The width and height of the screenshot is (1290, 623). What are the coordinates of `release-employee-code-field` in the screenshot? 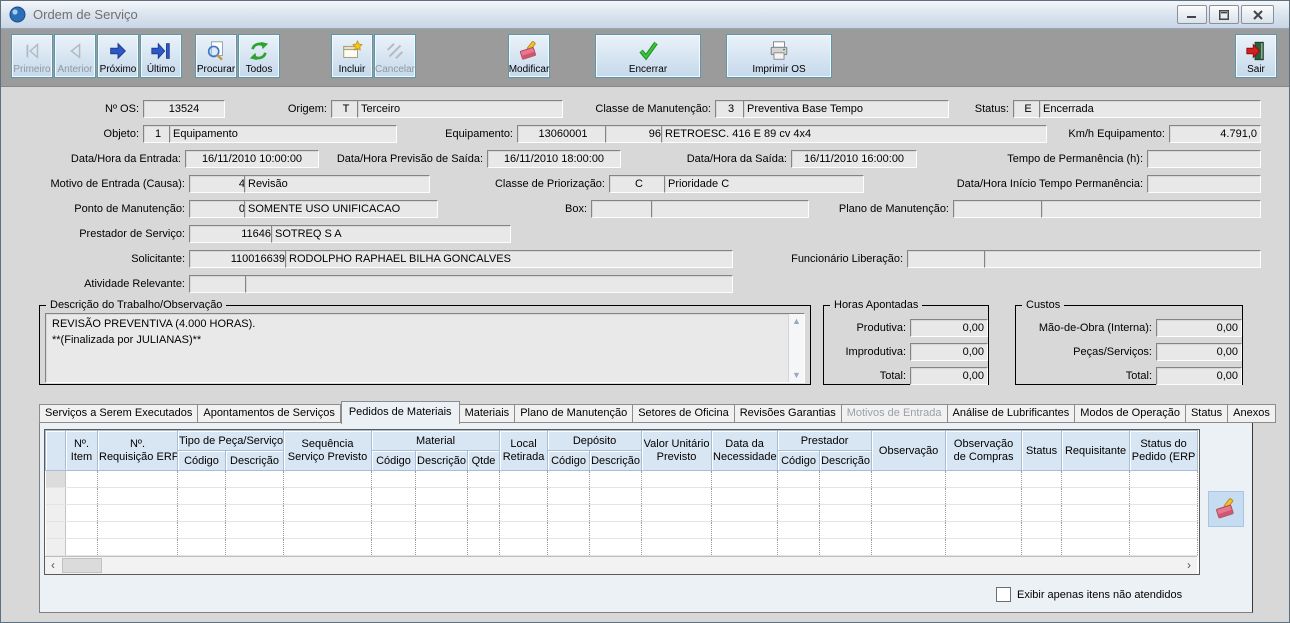 It's located at (946, 259).